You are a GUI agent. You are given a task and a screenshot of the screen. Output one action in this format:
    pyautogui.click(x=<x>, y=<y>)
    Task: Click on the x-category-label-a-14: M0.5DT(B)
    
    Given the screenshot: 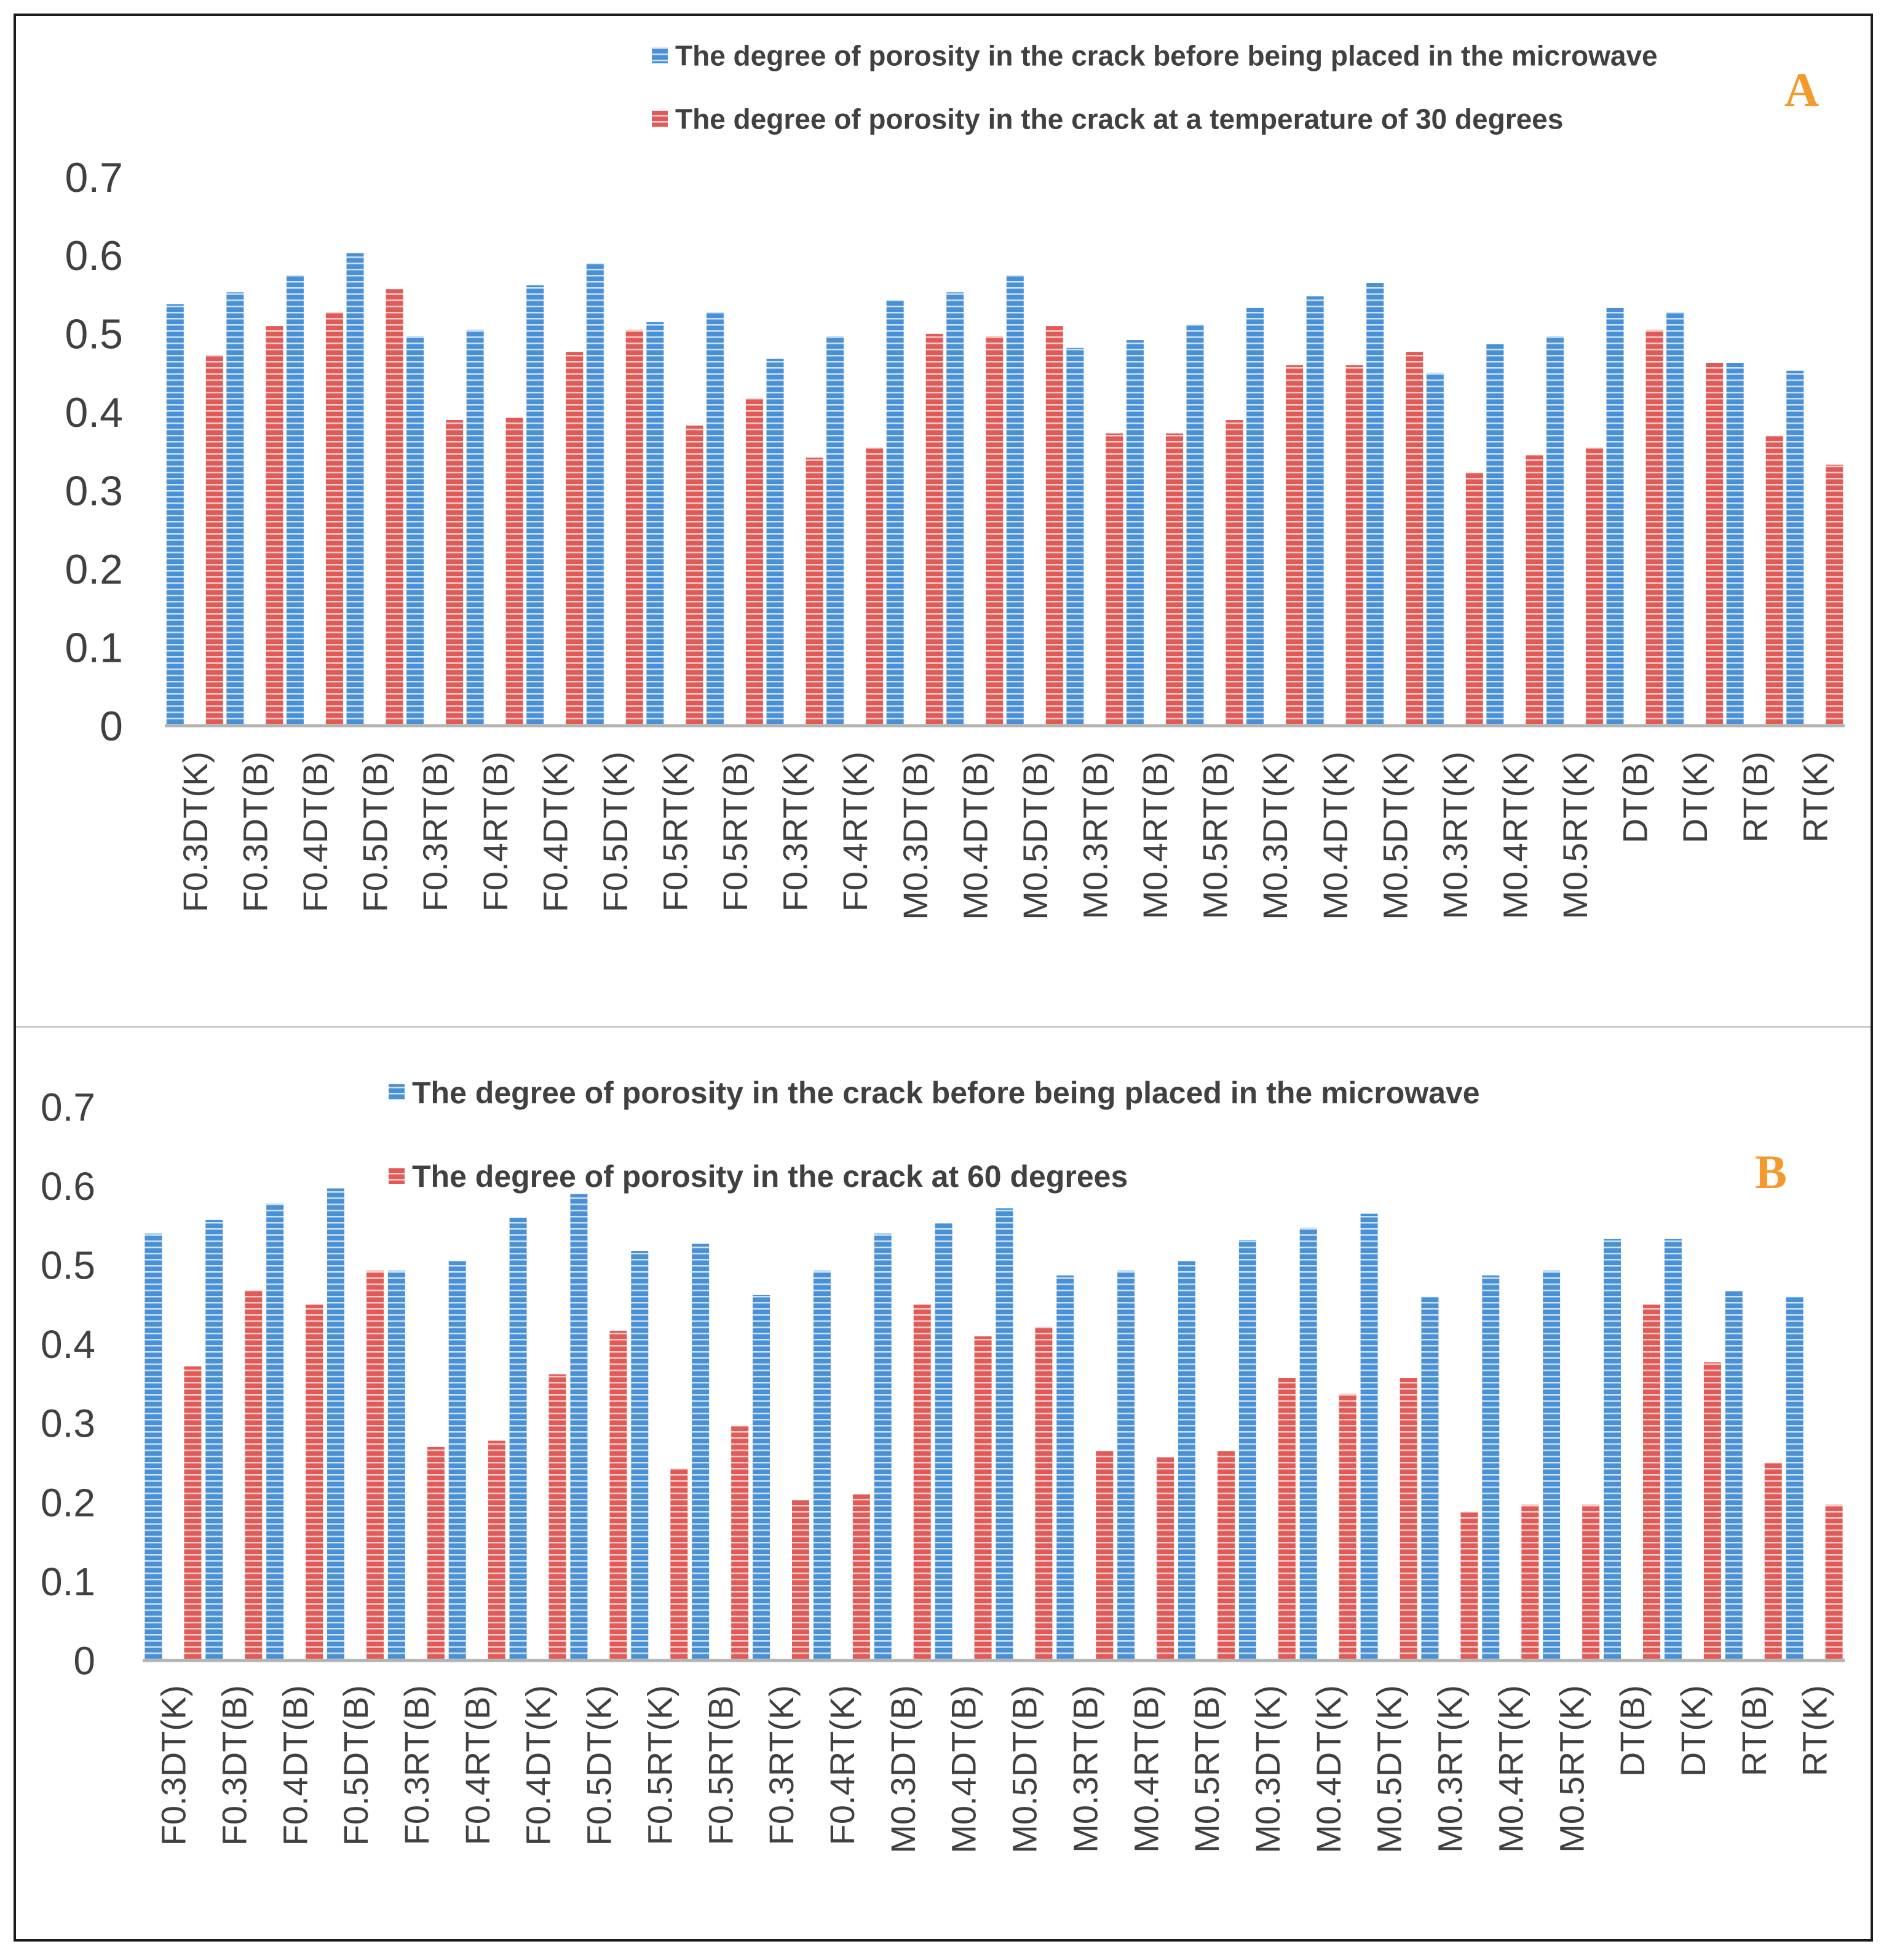 What is the action you would take?
    pyautogui.click(x=1035, y=836)
    